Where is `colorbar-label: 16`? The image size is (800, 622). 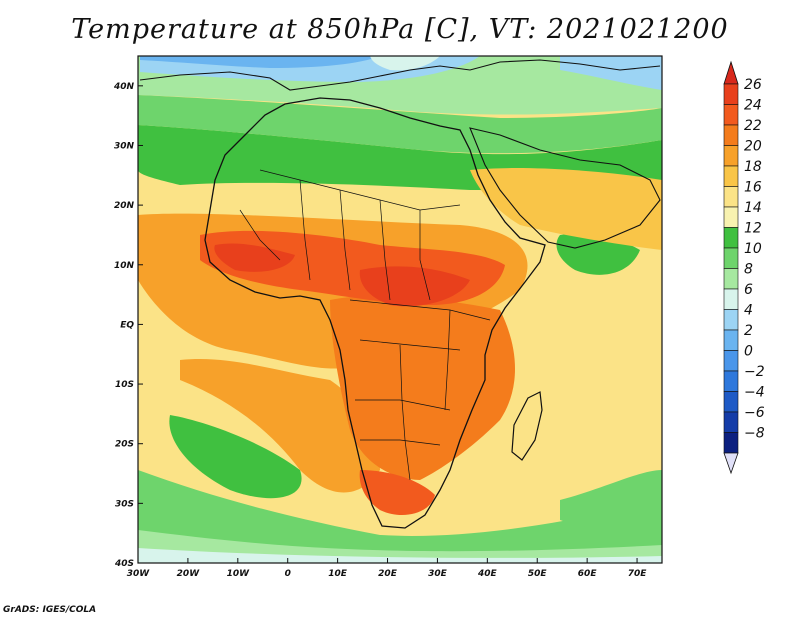
colorbar-label: 16 is located at coordinates (753, 188).